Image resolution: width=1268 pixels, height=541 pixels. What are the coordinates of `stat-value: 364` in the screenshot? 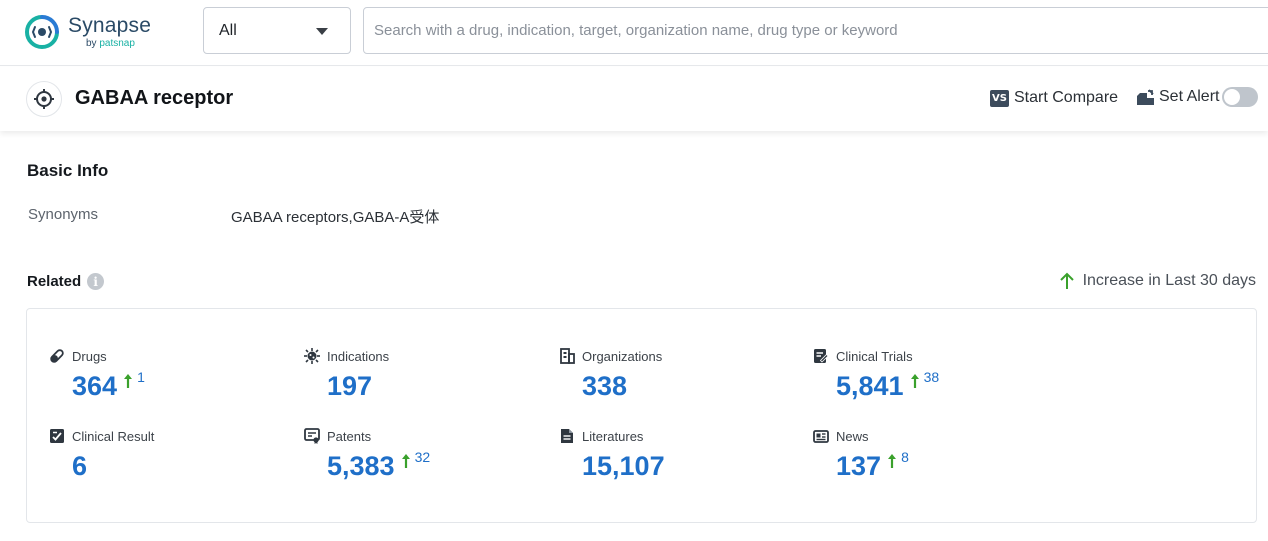 It's located at (94, 386).